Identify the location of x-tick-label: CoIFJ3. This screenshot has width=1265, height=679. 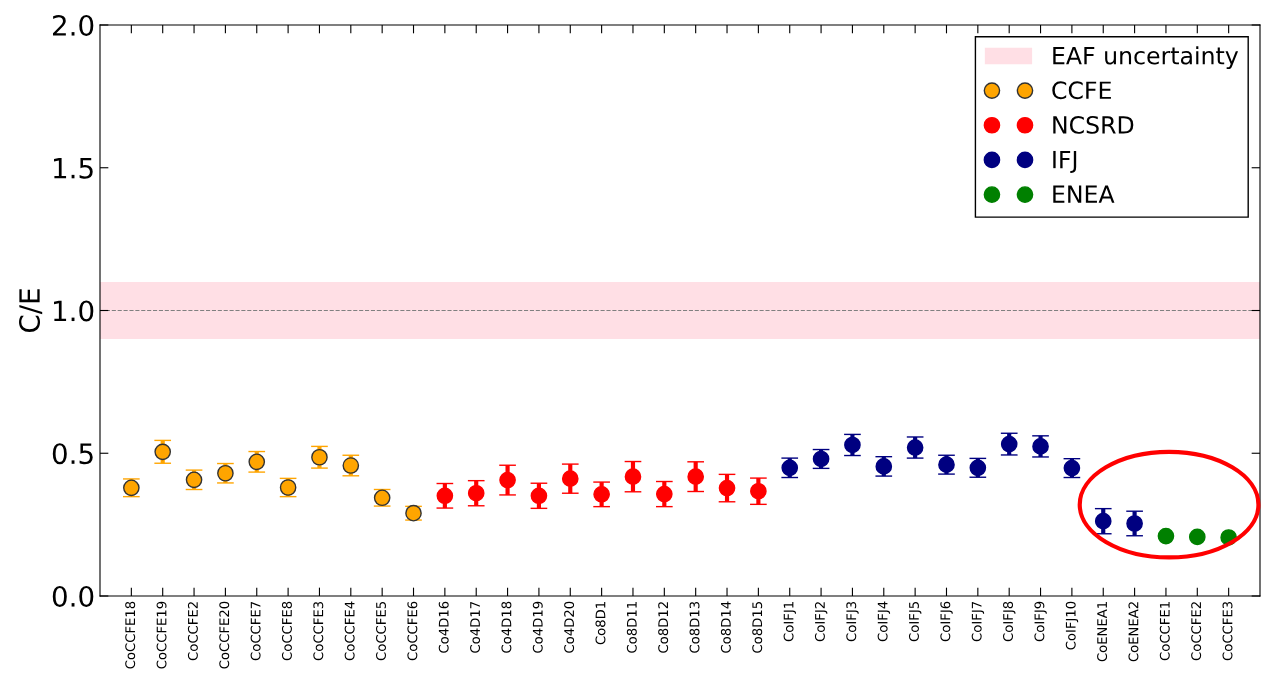
(852, 621).